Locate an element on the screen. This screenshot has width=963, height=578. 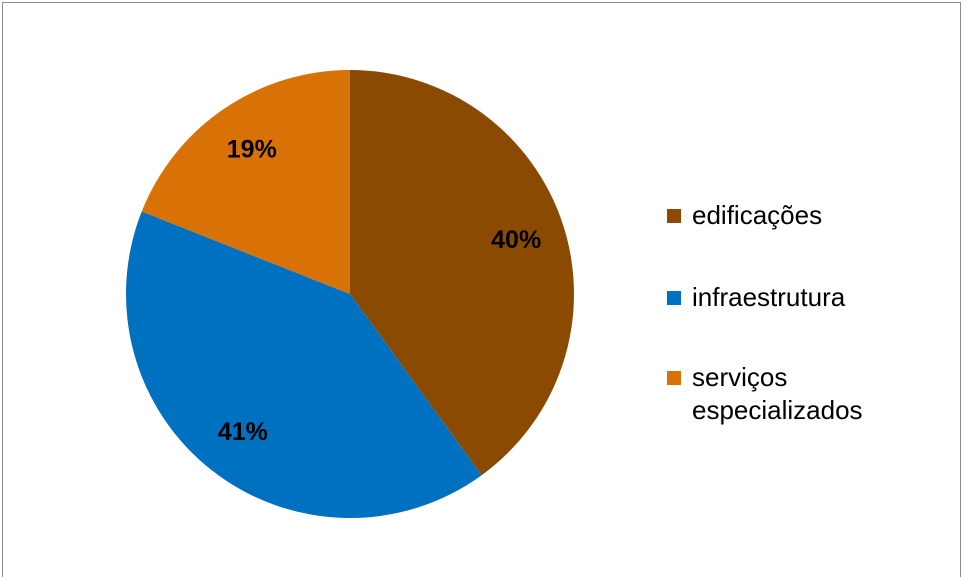
legend-swatch-edificacoes is located at coordinates (674, 216).